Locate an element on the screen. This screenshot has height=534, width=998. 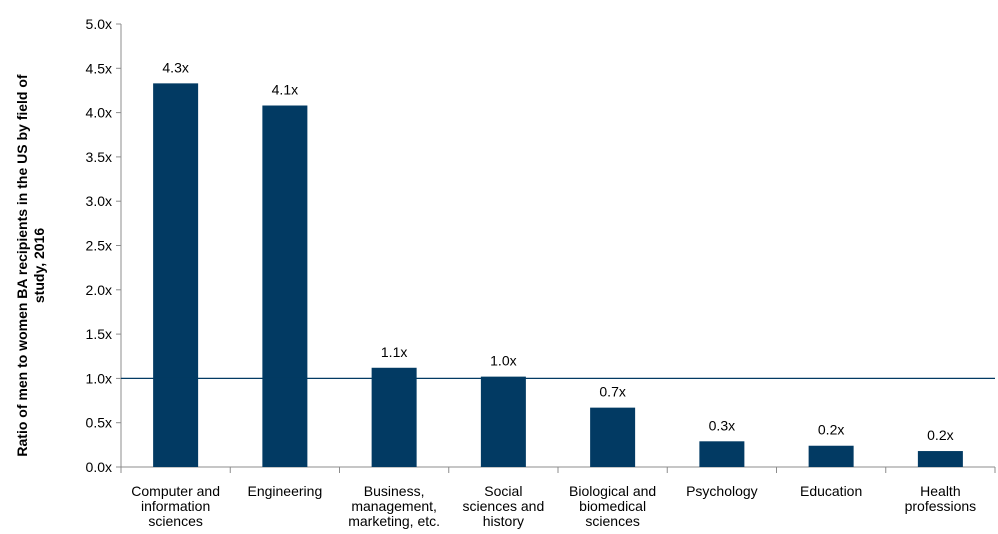
x-tick-label: Education is located at coordinates (831, 491).